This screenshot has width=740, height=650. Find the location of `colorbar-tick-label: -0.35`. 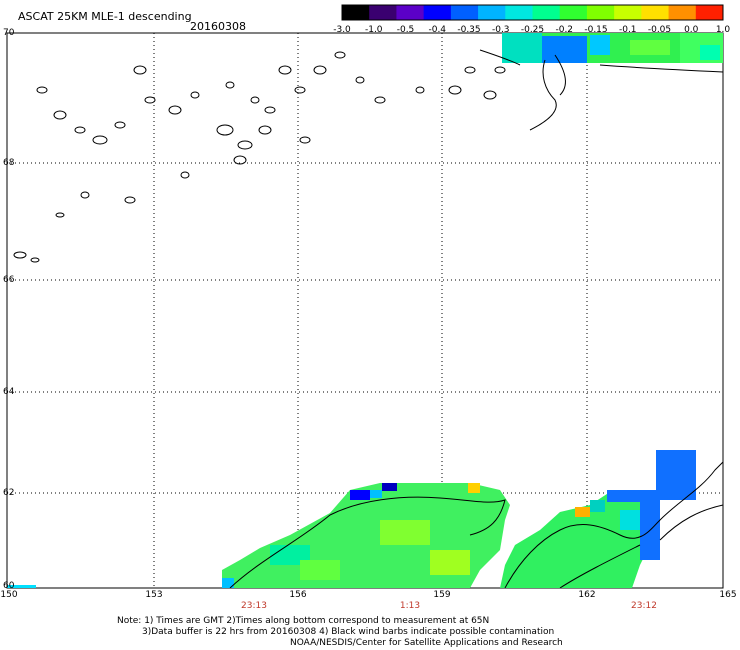

colorbar-tick-label: -0.35 is located at coordinates (469, 30).